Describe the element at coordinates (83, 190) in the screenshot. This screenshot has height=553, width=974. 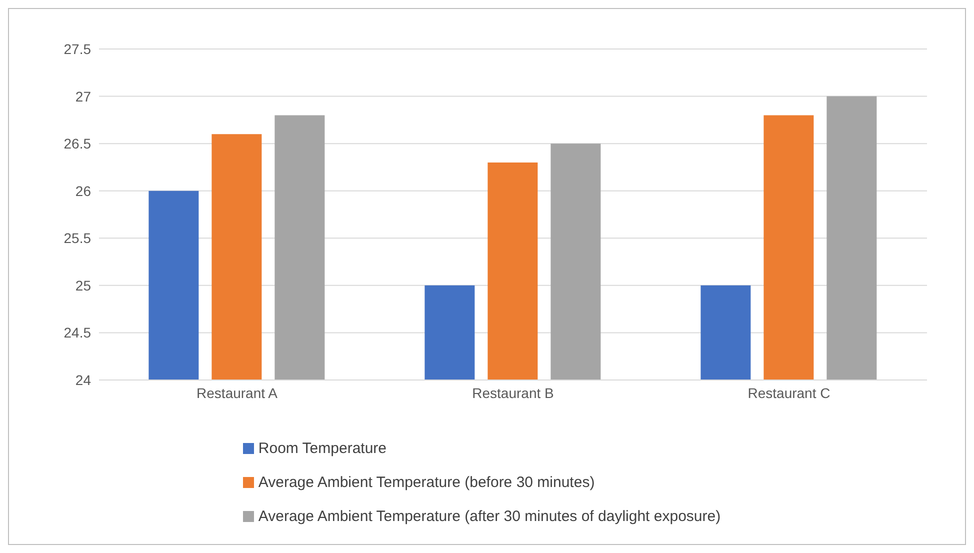
I see `y-tick-label: 26` at that location.